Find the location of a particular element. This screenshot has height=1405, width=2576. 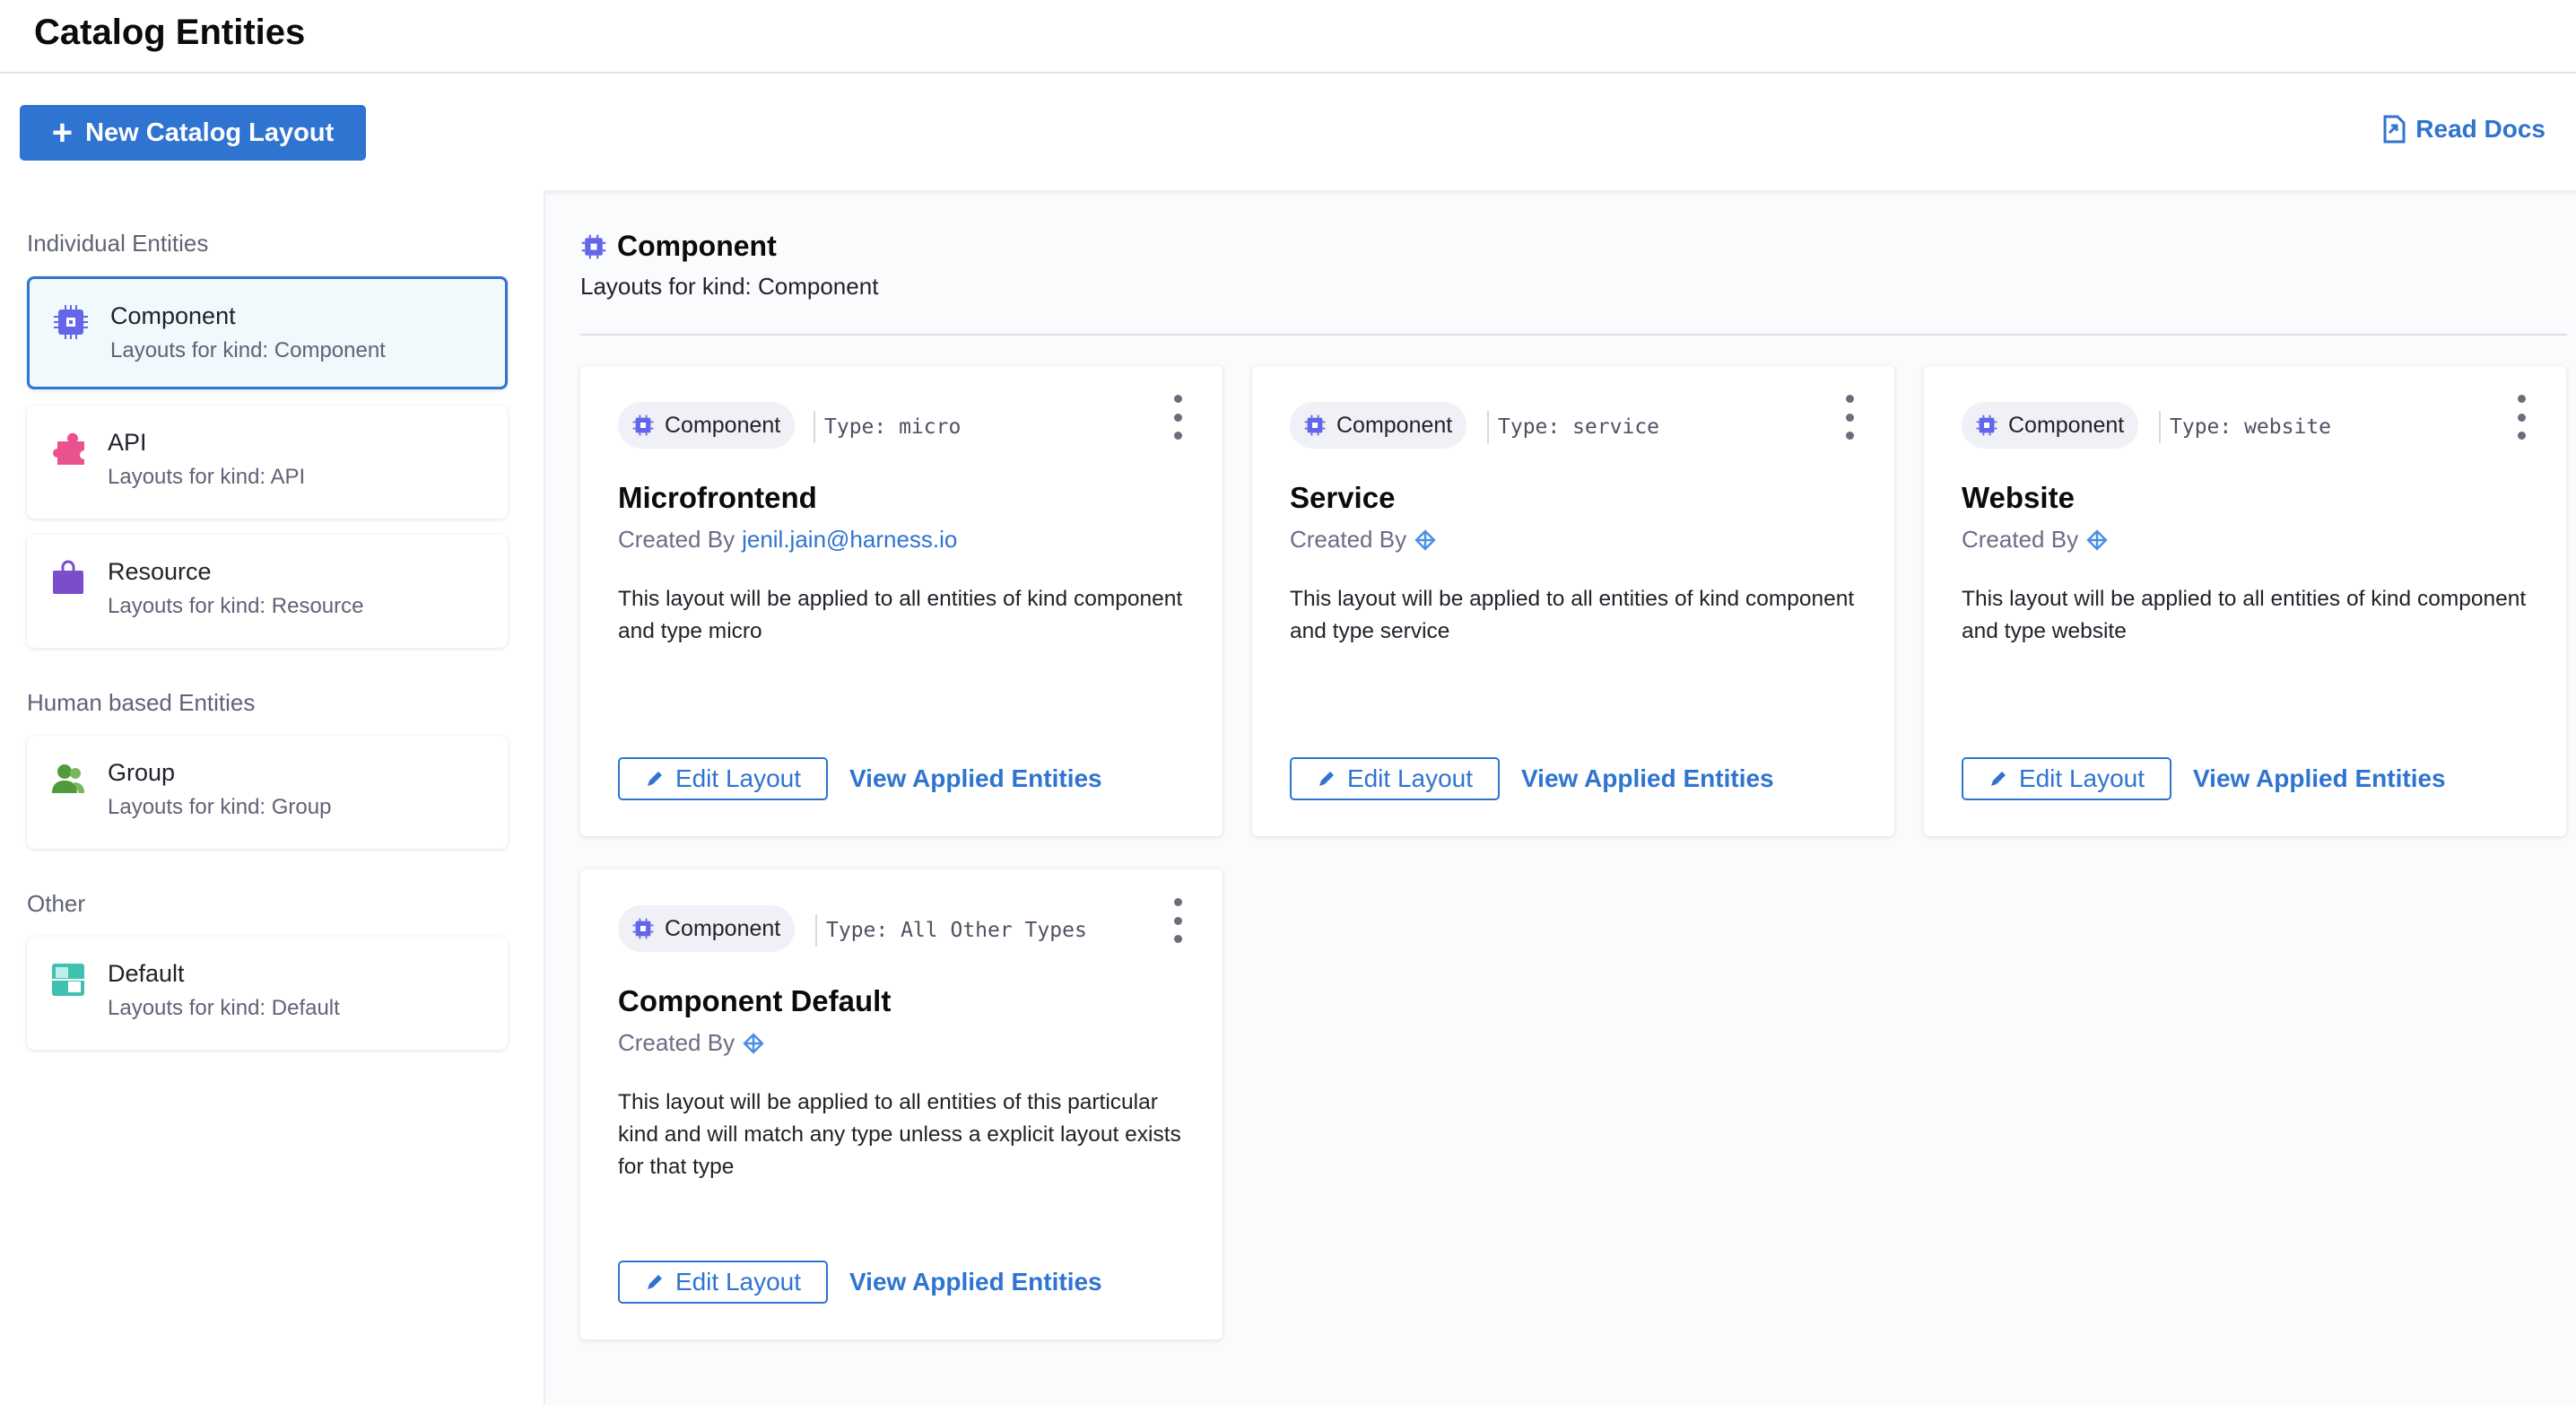

sidebar-item-subtitle: Layouts for kind: API is located at coordinates (207, 477).